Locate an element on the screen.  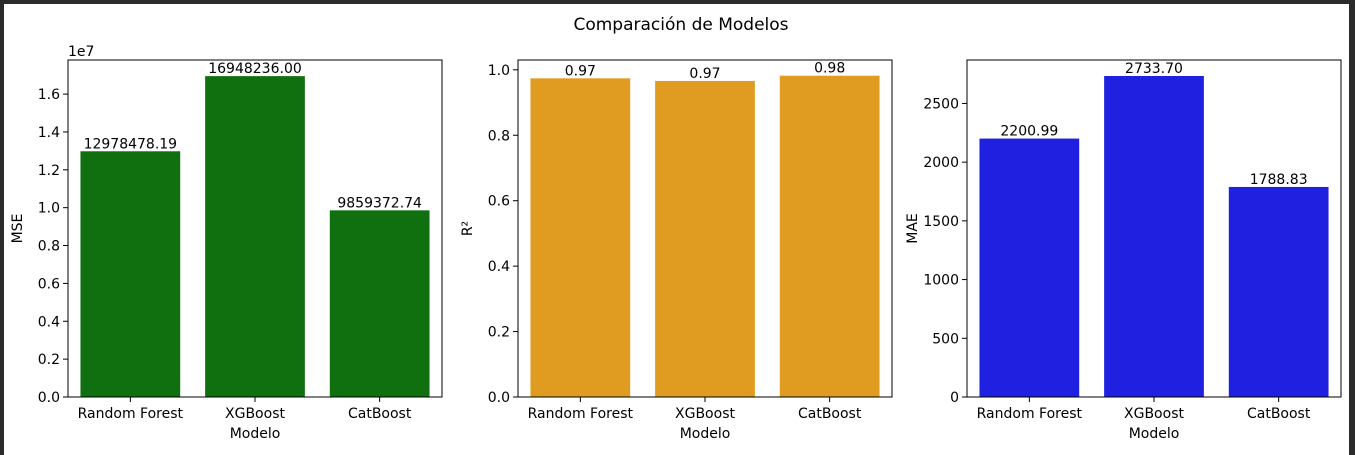
mse-y-tick-label: 0.2 is located at coordinates (49, 360).